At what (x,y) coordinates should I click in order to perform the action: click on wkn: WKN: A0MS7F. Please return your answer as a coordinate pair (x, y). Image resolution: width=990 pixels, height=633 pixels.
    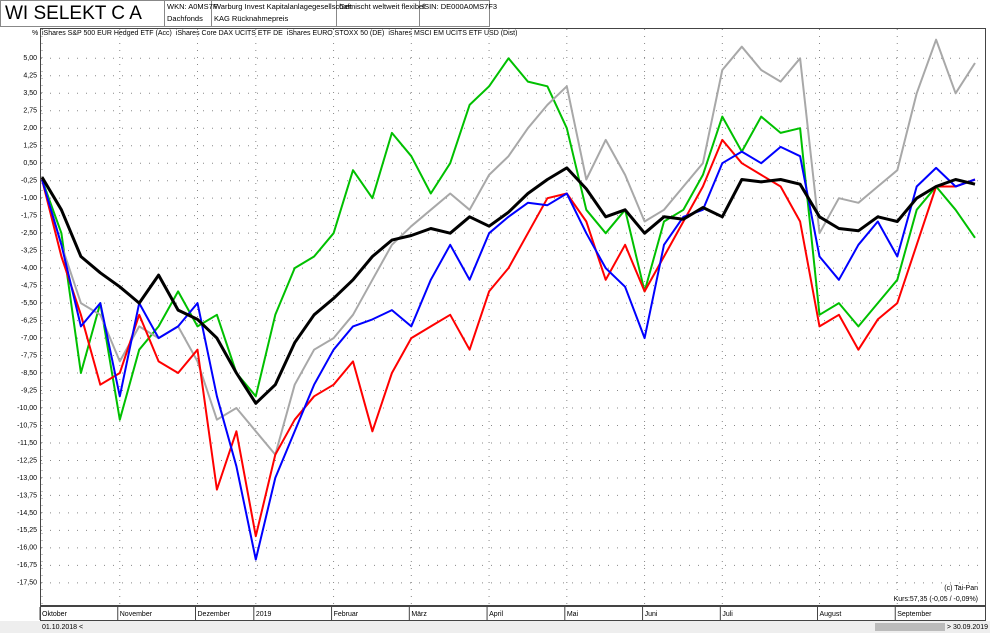
    Looking at the image, I should click on (192, 6).